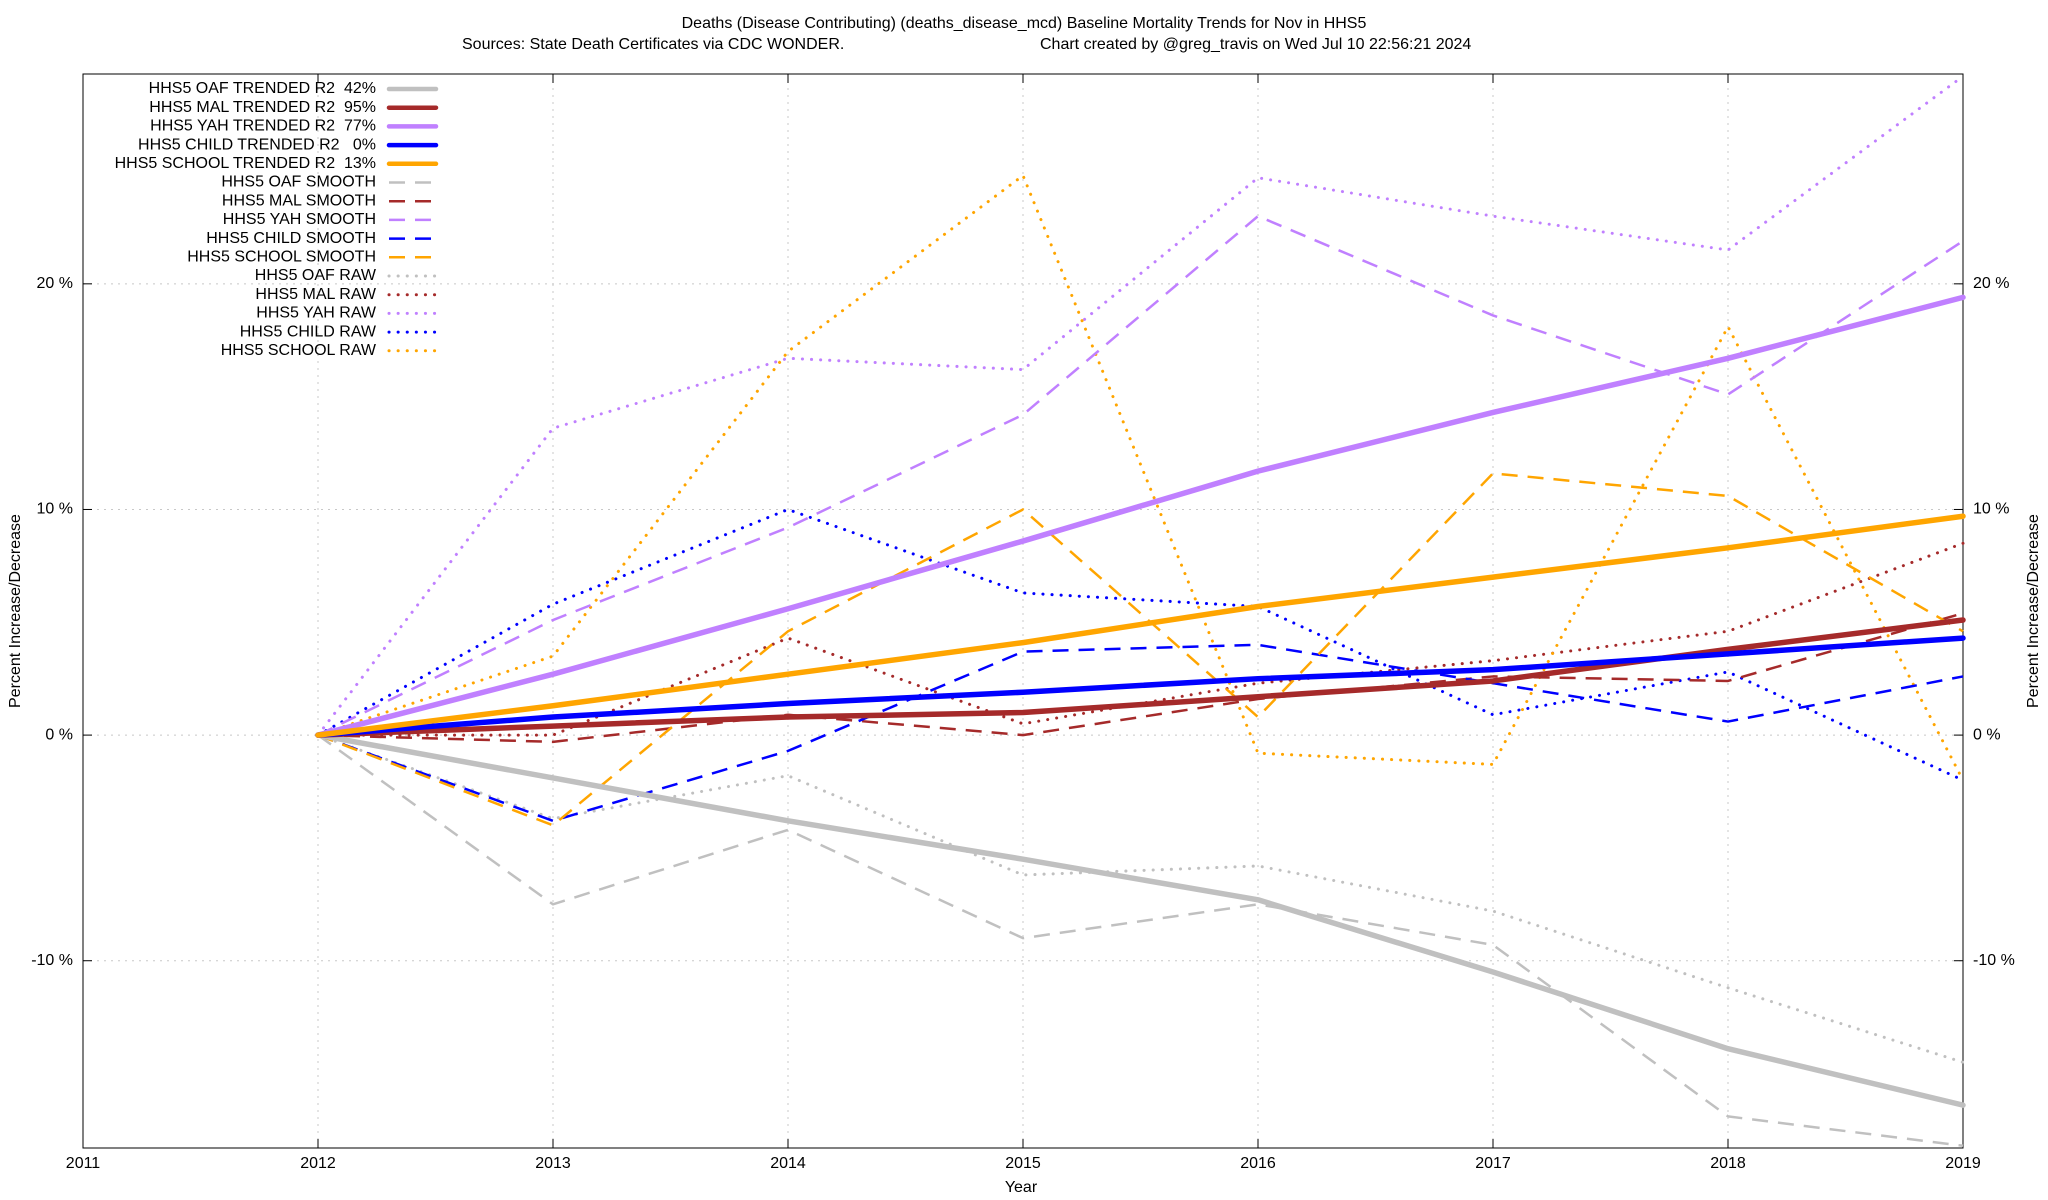 This screenshot has height=1200, width=2048. I want to click on y2-tick-label: 20 %, so click(1991, 283).